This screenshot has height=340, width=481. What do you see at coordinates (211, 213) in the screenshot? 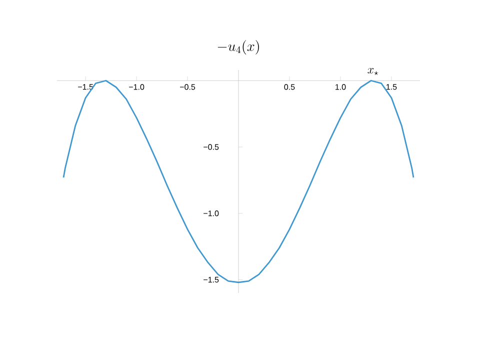
I see `y-tick-label: −1.0` at bounding box center [211, 213].